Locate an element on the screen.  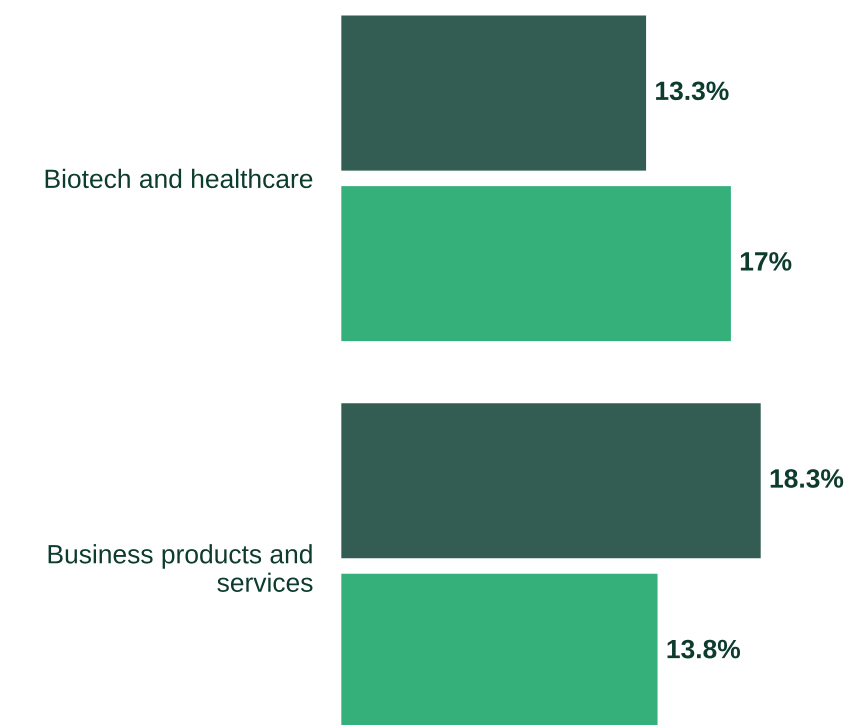
data-label: 13.3% is located at coordinates (692, 90).